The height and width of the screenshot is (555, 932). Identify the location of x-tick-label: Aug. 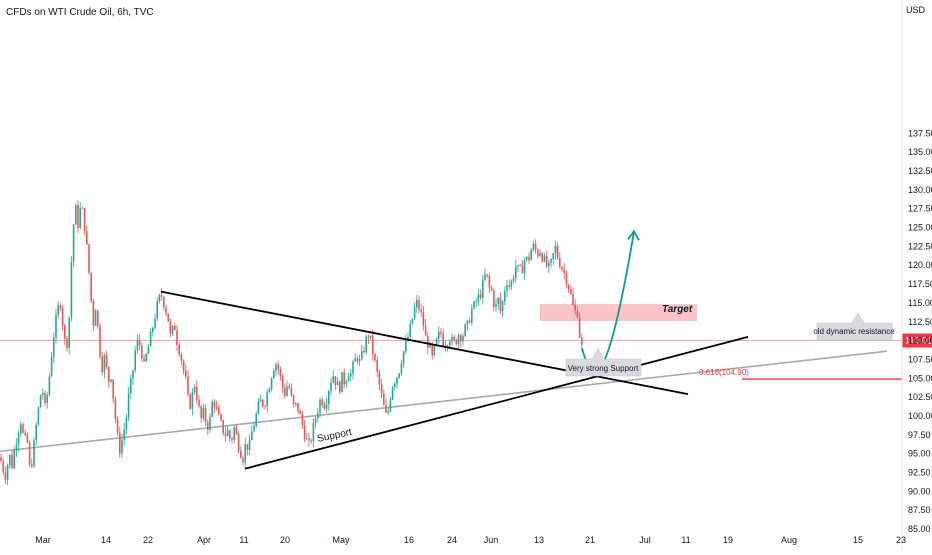
(789, 540).